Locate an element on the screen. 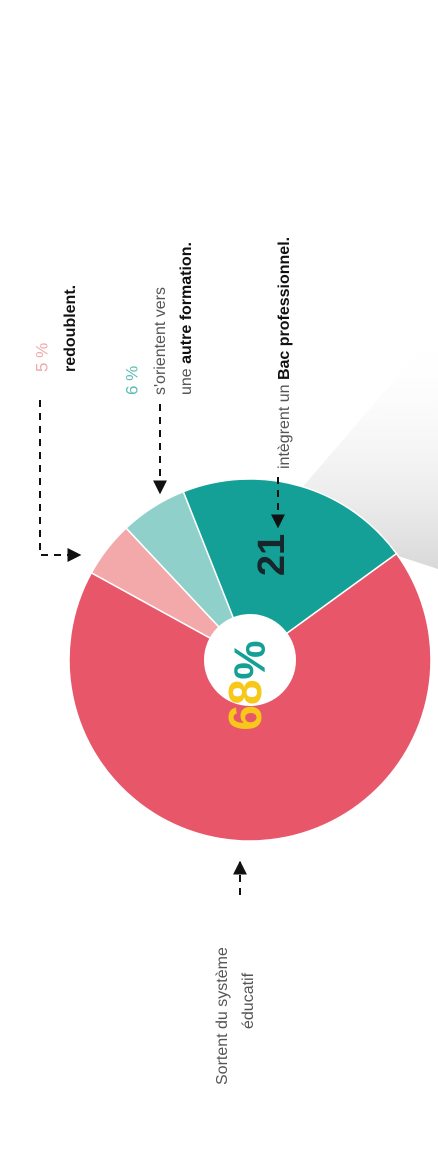  value-label: 6 % is located at coordinates (132, 380).